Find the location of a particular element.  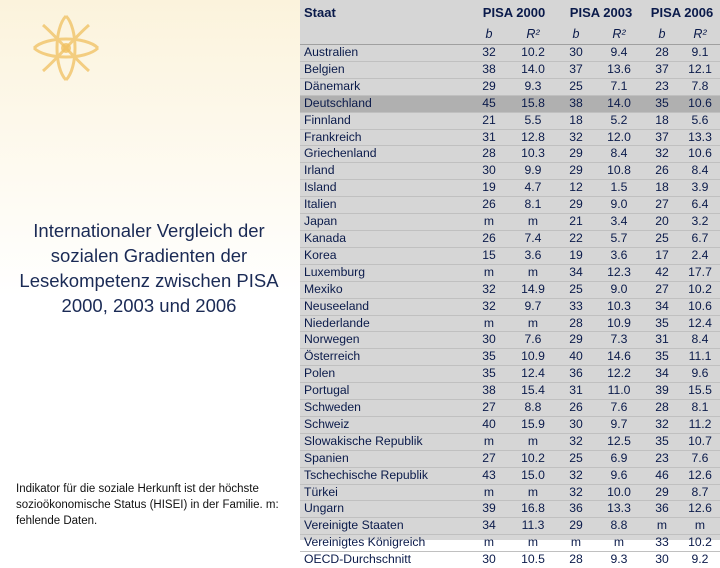

value-cell: 8.4 is located at coordinates (619, 154).